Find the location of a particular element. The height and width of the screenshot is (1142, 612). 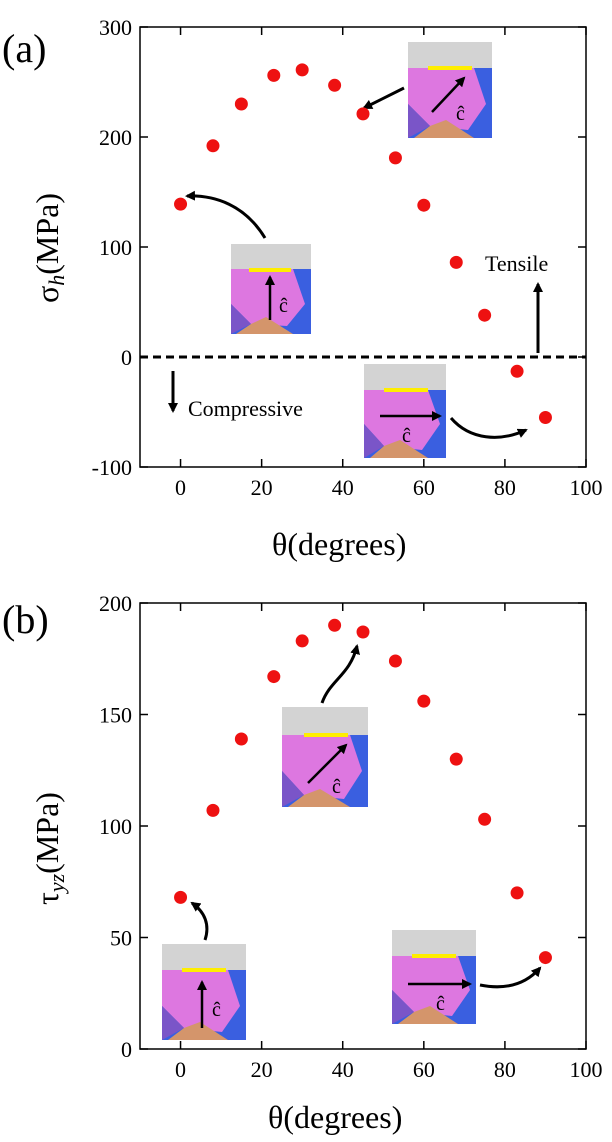

y-tick-label: 50 is located at coordinates (121, 938).